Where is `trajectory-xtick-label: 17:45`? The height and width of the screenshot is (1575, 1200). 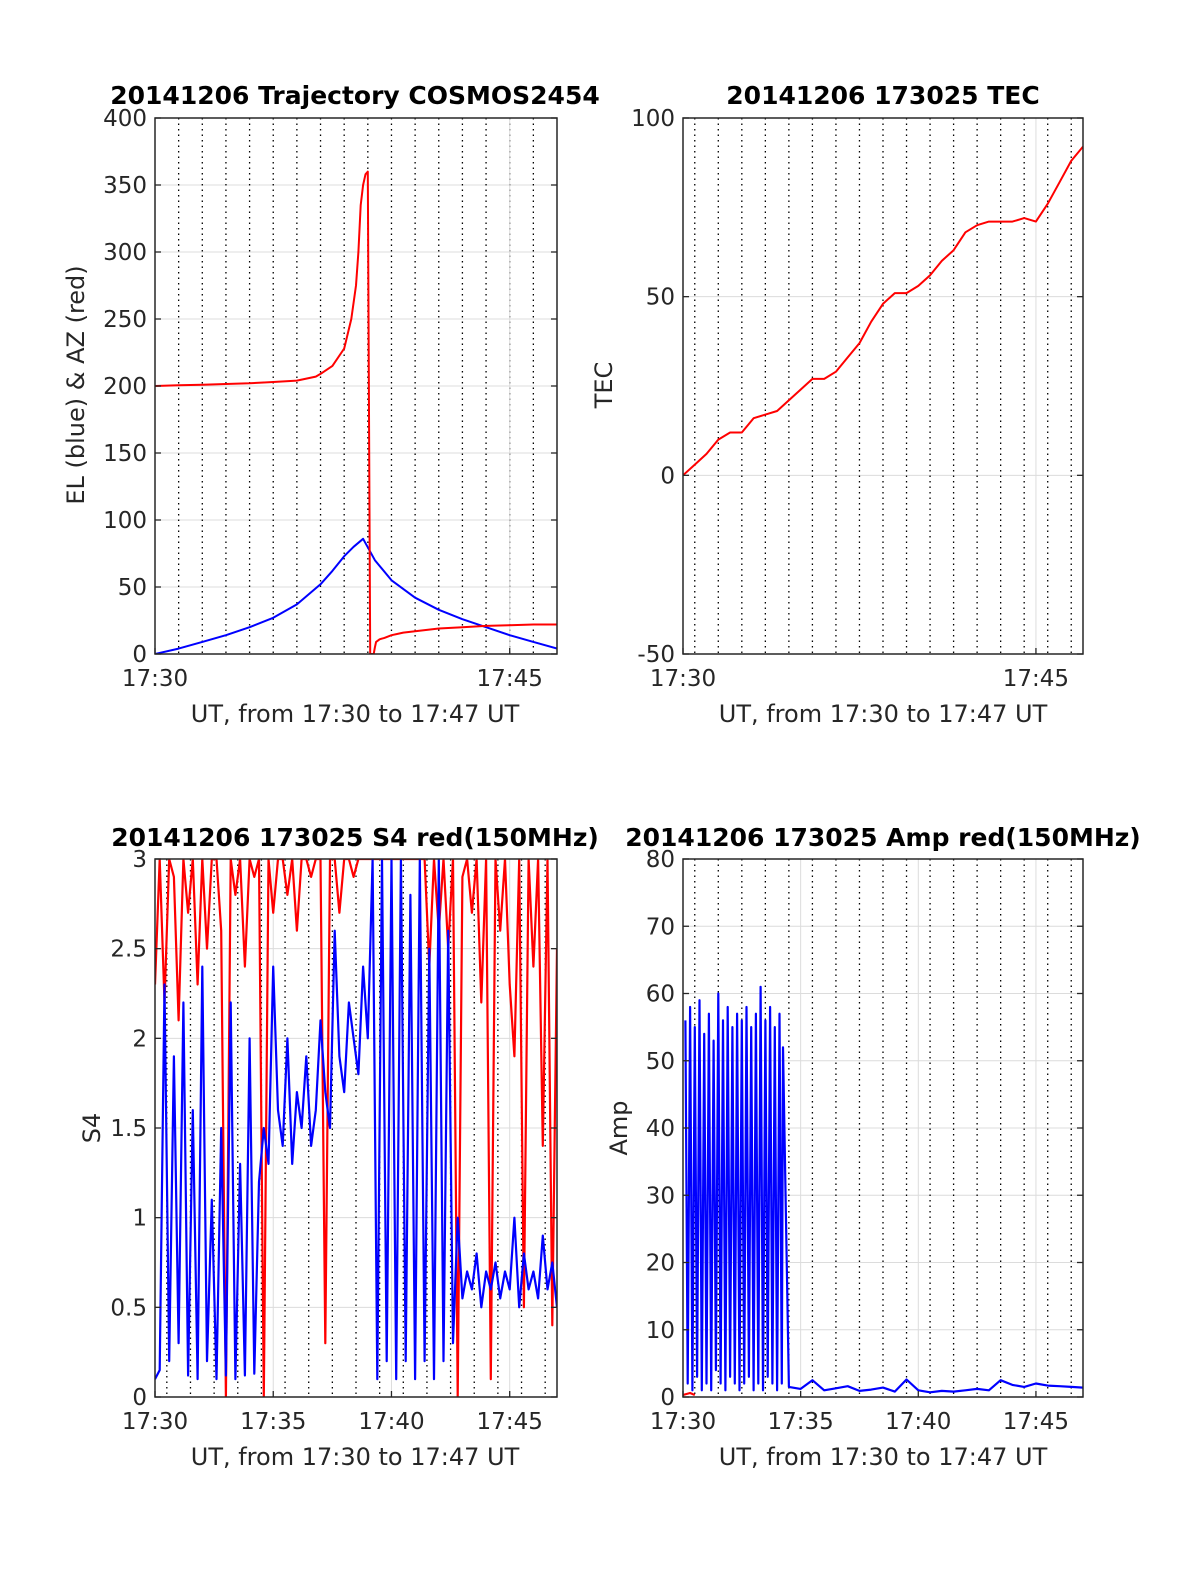
trajectory-xtick-label: 17:45 is located at coordinates (510, 679).